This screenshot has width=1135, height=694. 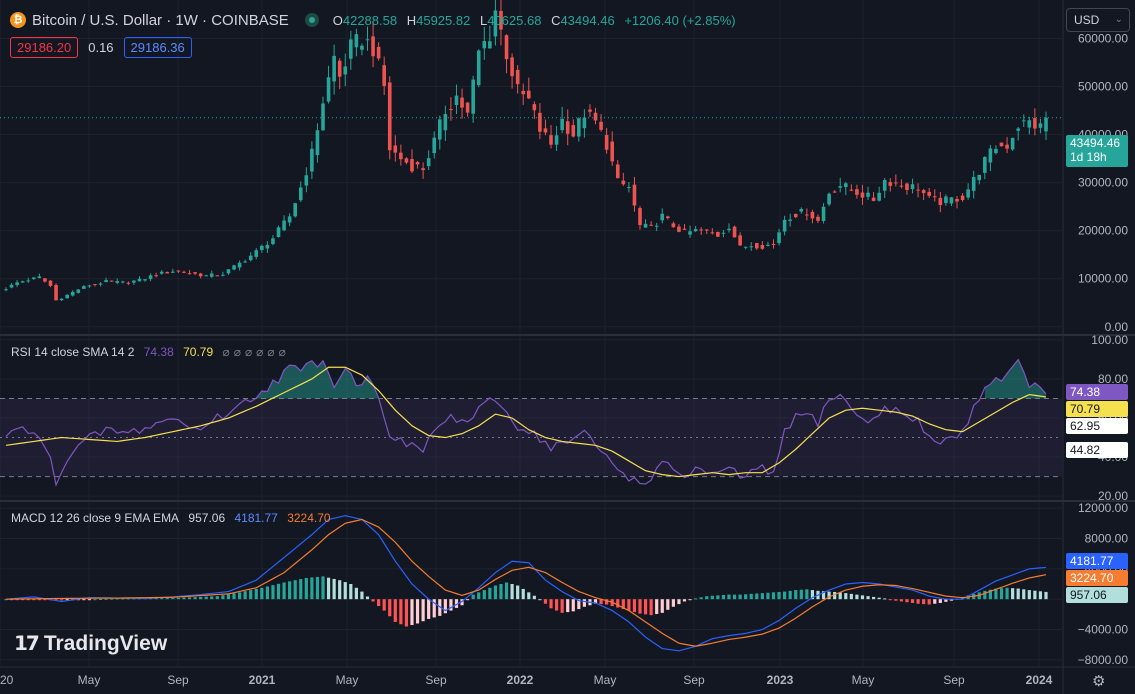 I want to click on rsi-band-tag: 62.95, so click(x=1097, y=426).